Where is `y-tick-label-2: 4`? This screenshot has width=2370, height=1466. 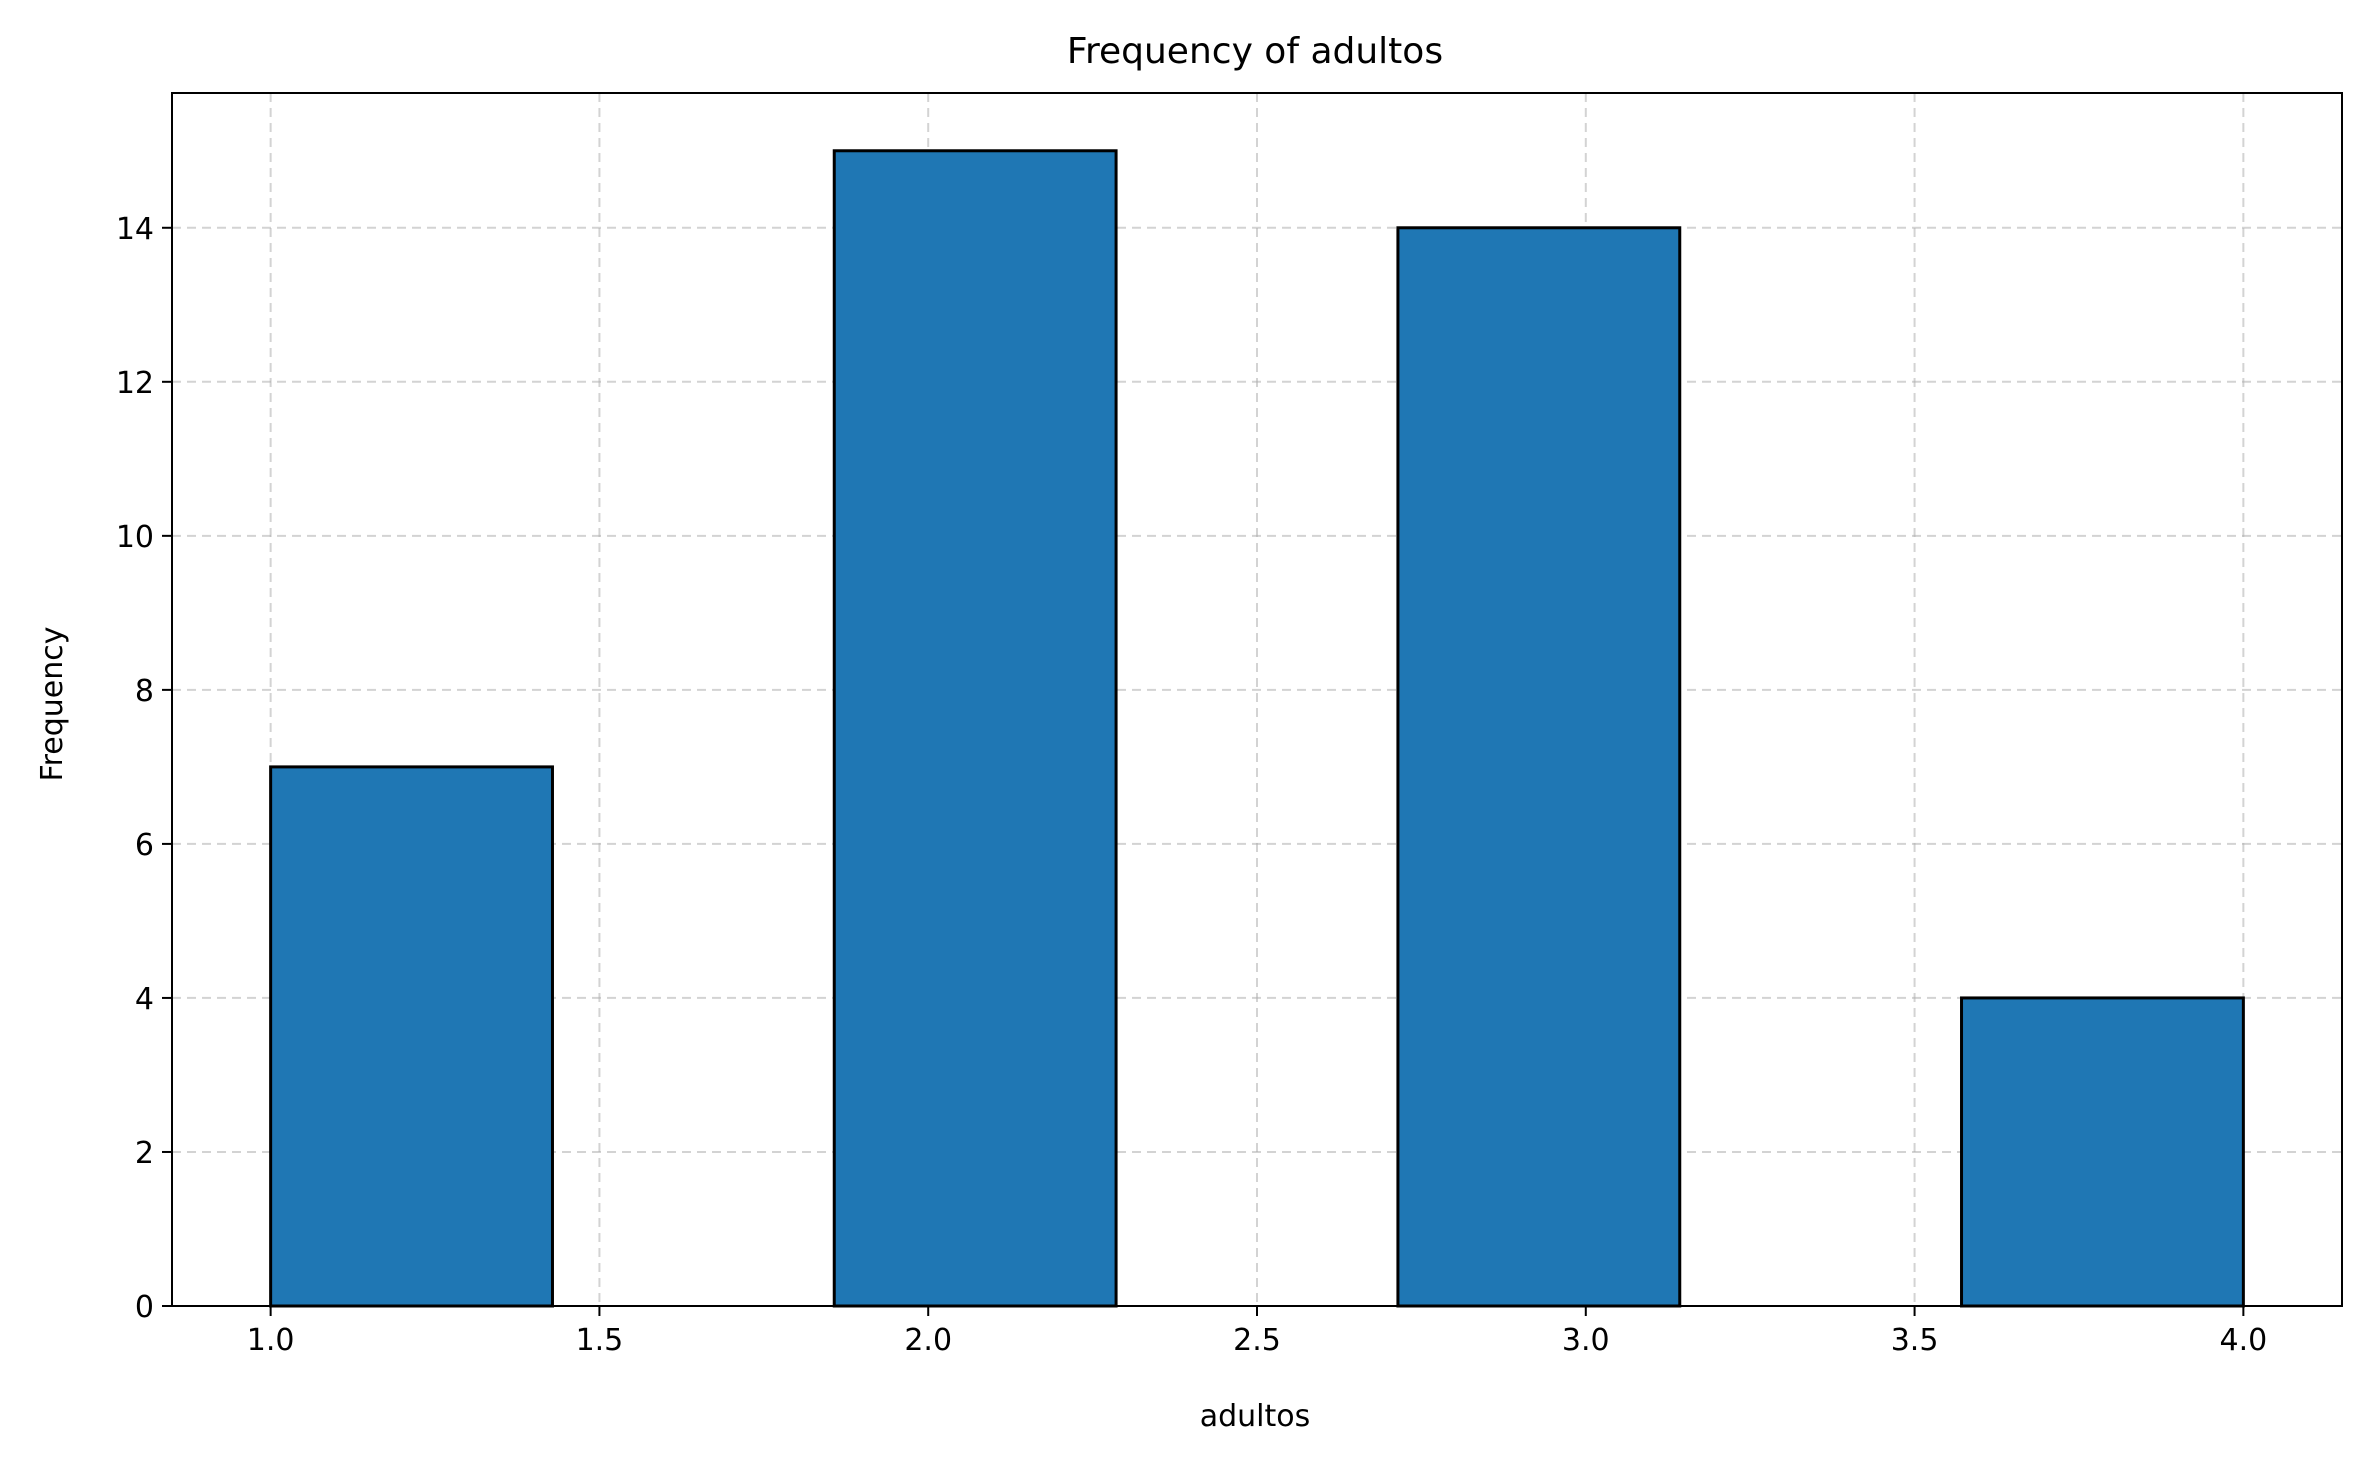
y-tick-label-2: 4 is located at coordinates (144, 999).